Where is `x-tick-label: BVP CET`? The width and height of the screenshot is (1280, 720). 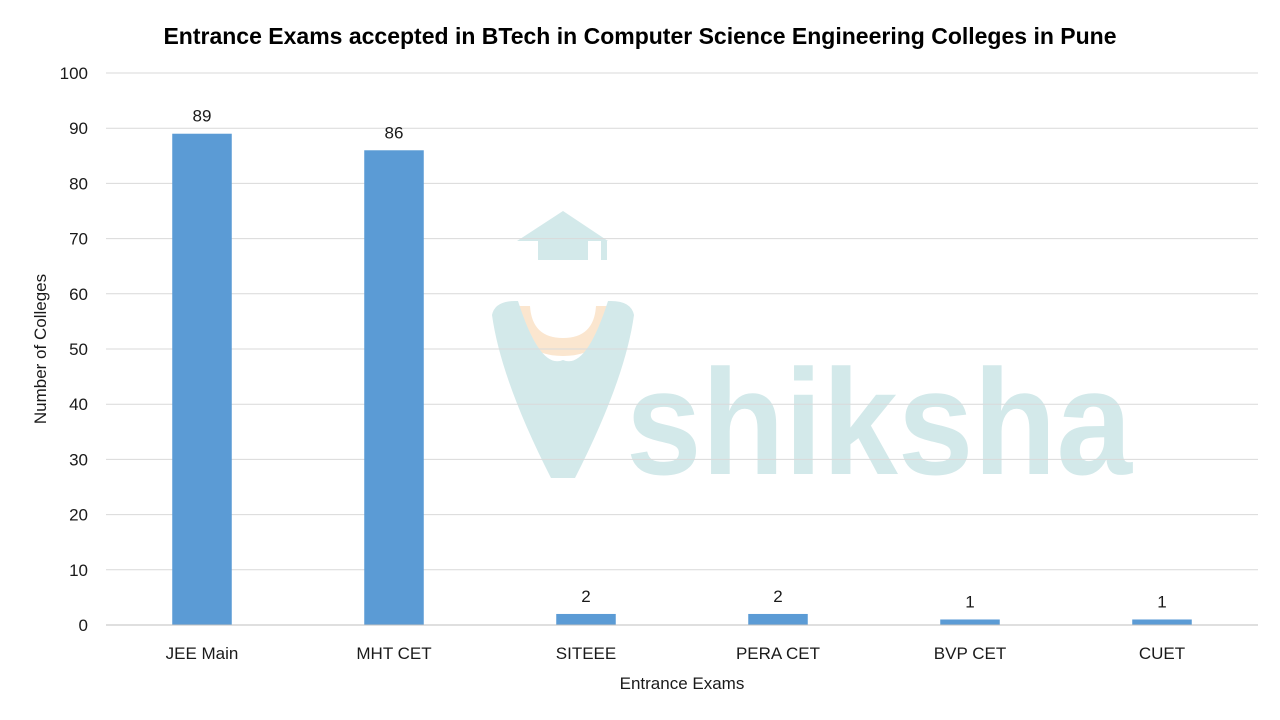 x-tick-label: BVP CET is located at coordinates (970, 653).